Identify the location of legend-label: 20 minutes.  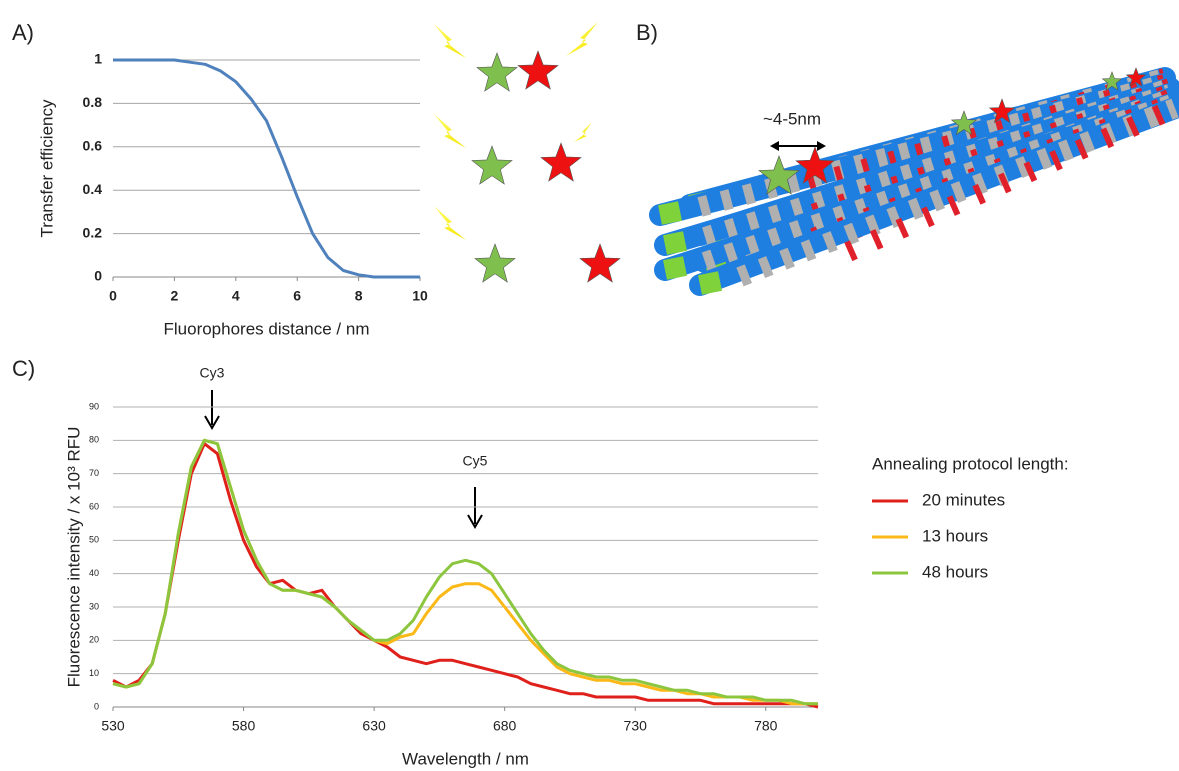
(963, 499).